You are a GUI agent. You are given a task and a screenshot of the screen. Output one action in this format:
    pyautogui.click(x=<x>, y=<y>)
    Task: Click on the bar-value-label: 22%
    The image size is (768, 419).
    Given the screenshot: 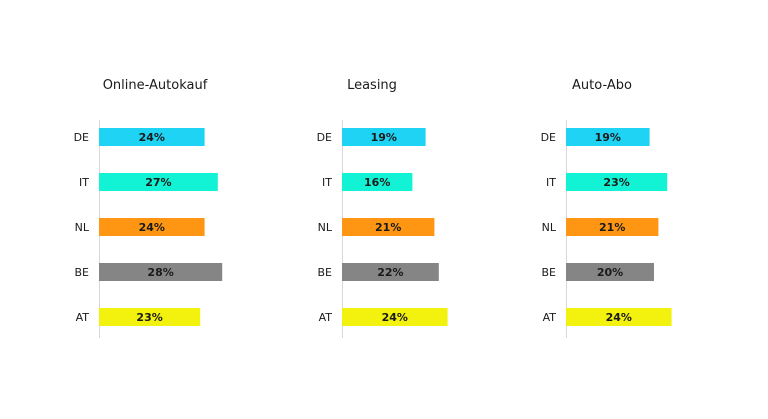 What is the action you would take?
    pyautogui.click(x=390, y=272)
    